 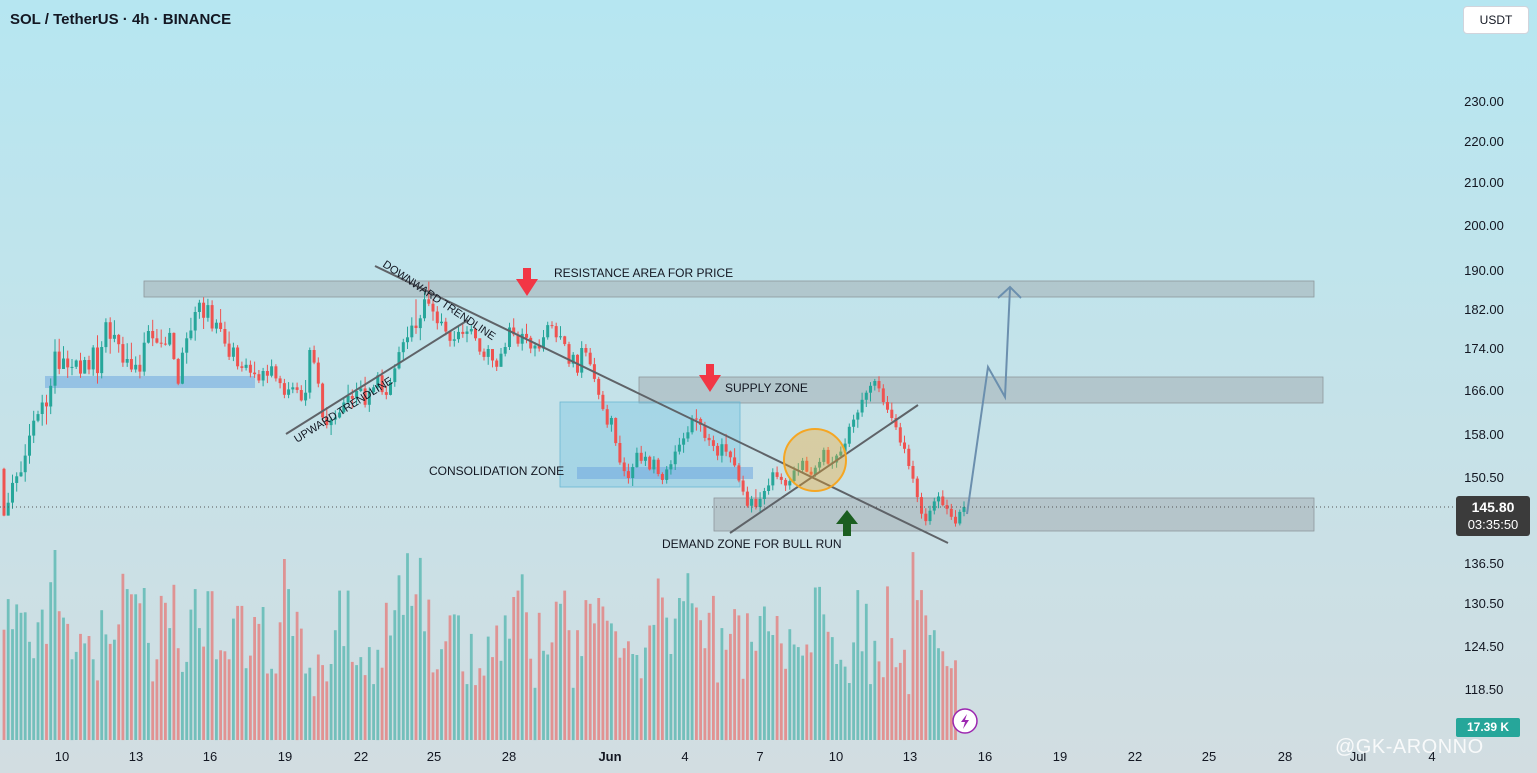 I want to click on upward-trendline, so click(x=377, y=377).